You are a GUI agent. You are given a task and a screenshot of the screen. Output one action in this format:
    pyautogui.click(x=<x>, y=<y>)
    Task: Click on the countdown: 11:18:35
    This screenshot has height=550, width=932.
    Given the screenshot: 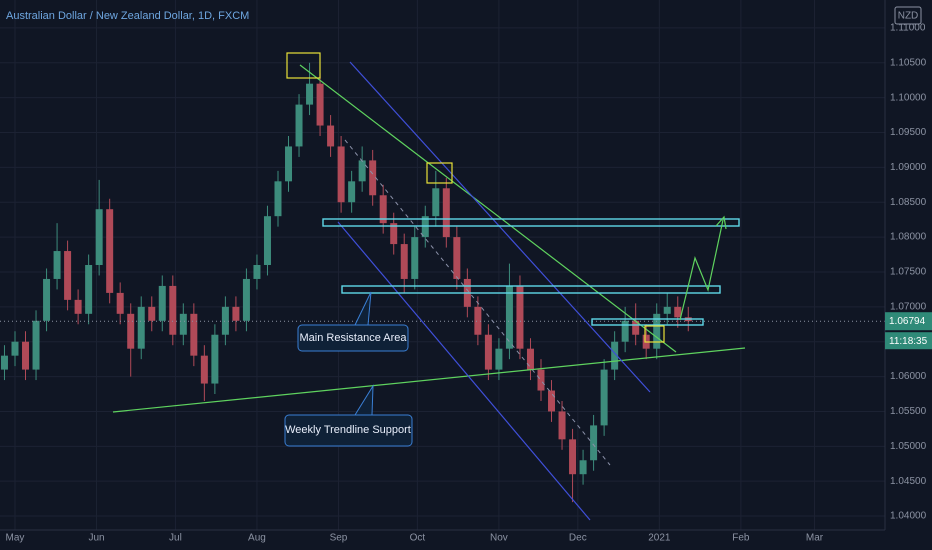 What is the action you would take?
    pyautogui.click(x=908, y=341)
    